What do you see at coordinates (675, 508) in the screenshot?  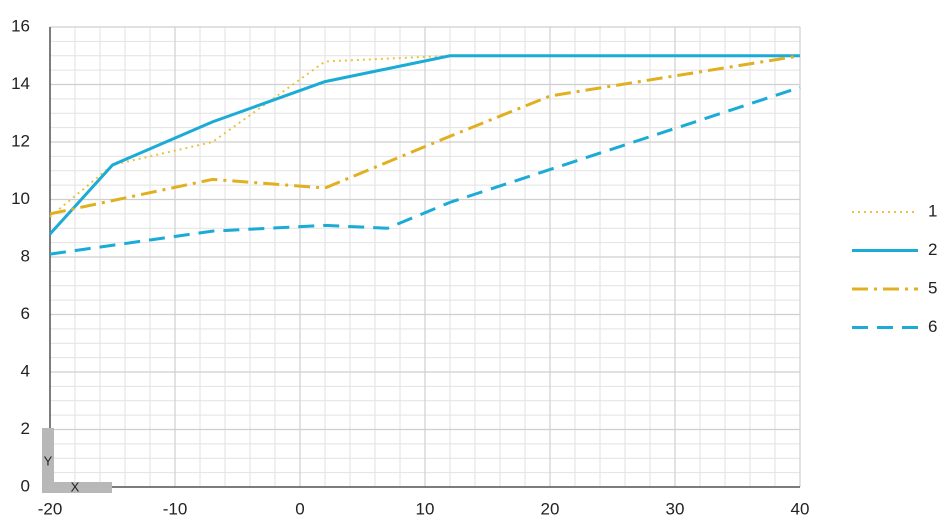 I see `x-tick-label: 30` at bounding box center [675, 508].